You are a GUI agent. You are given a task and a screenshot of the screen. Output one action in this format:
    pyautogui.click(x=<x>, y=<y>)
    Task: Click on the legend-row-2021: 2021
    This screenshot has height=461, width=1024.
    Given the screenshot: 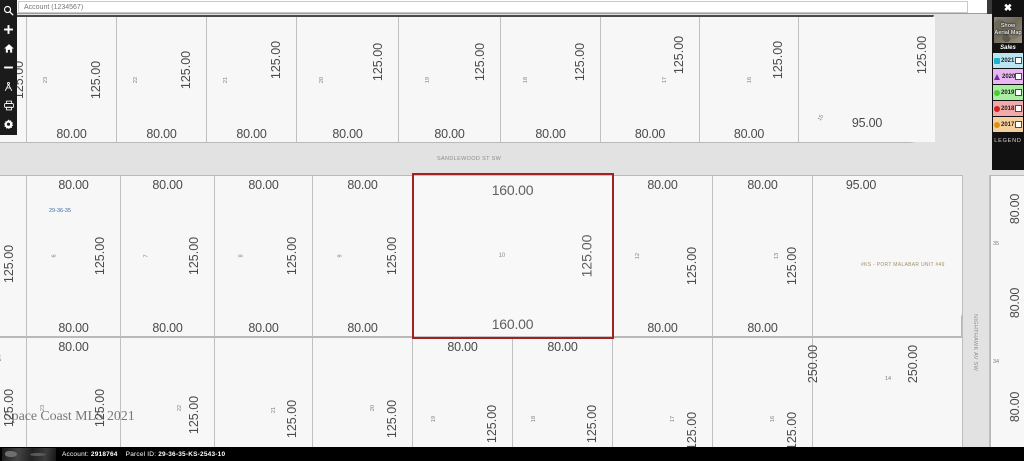 What is the action you would take?
    pyautogui.click(x=1008, y=60)
    